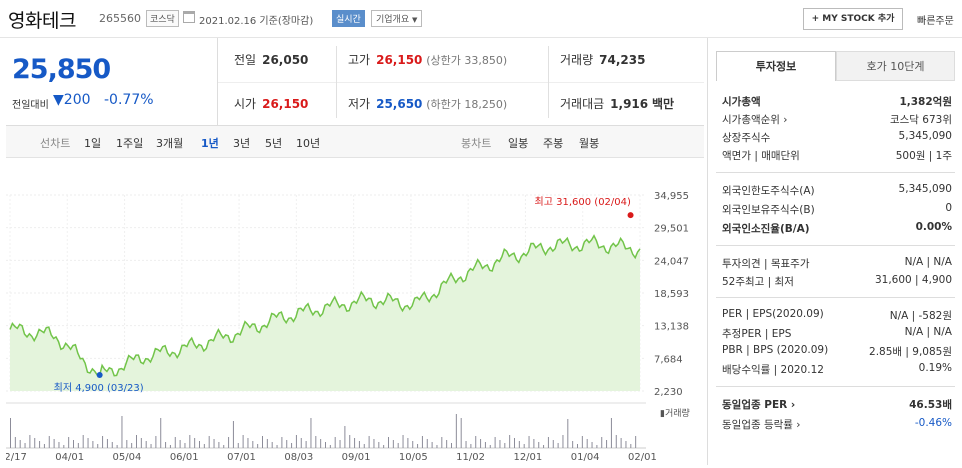  Describe the element at coordinates (768, 210) in the screenshot. I see `info-label: 외국인보유주식수(B)` at that location.